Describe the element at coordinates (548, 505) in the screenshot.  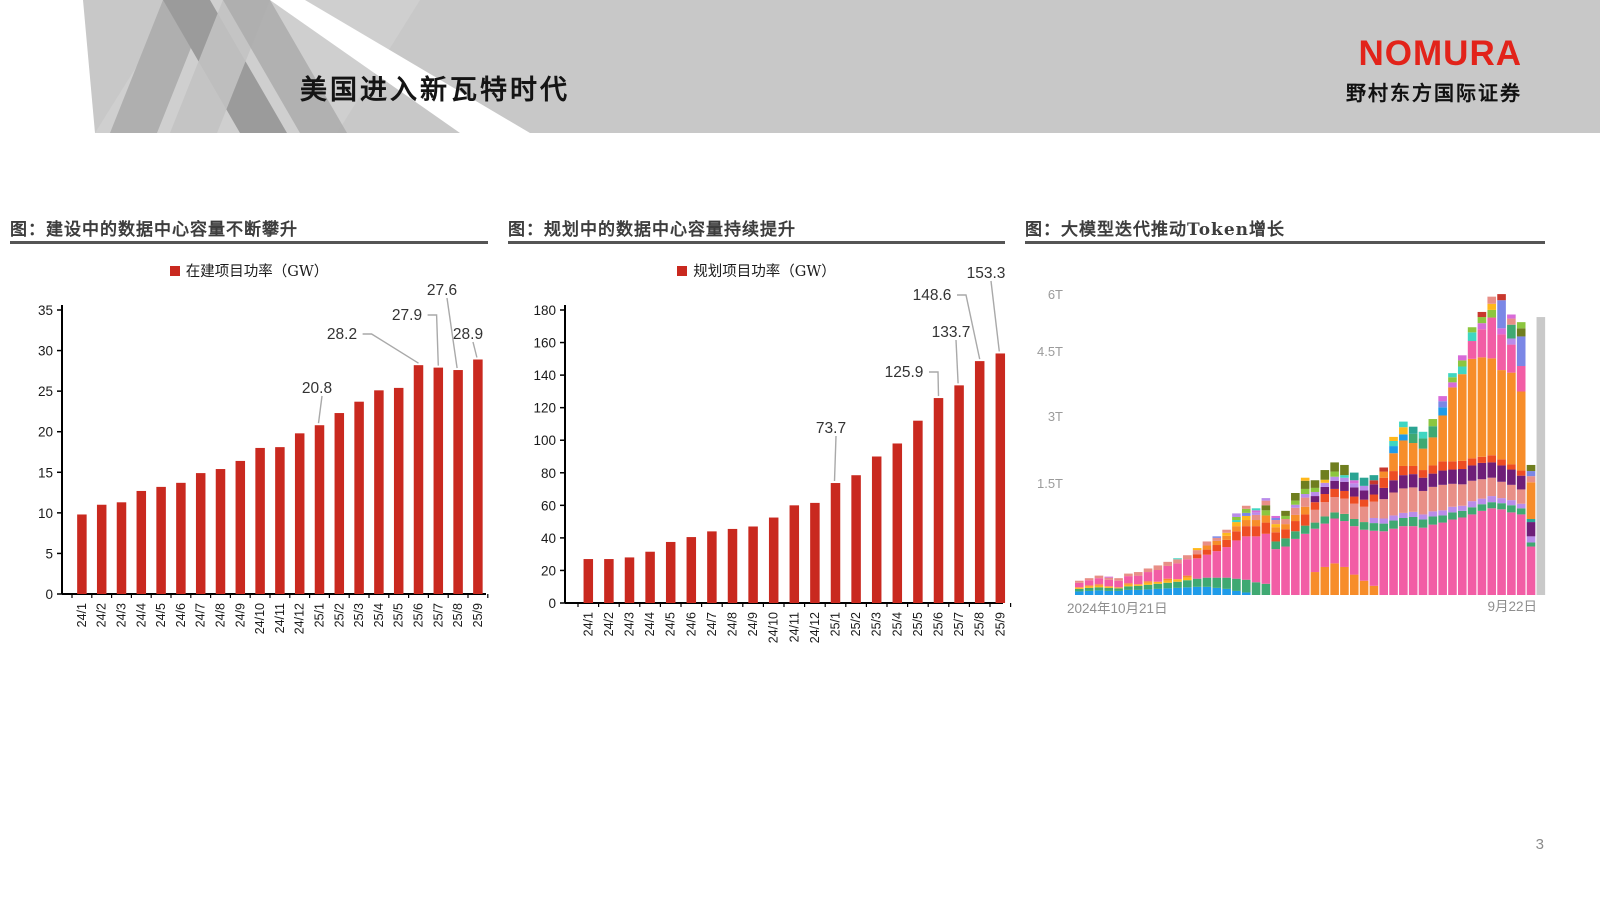
I see `svg-text: 60` at that location.